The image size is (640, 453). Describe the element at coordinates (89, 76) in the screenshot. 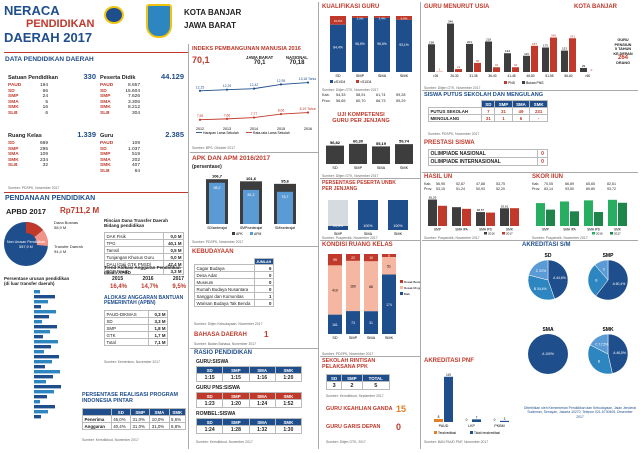

I see `satuan-total: 330` at that location.